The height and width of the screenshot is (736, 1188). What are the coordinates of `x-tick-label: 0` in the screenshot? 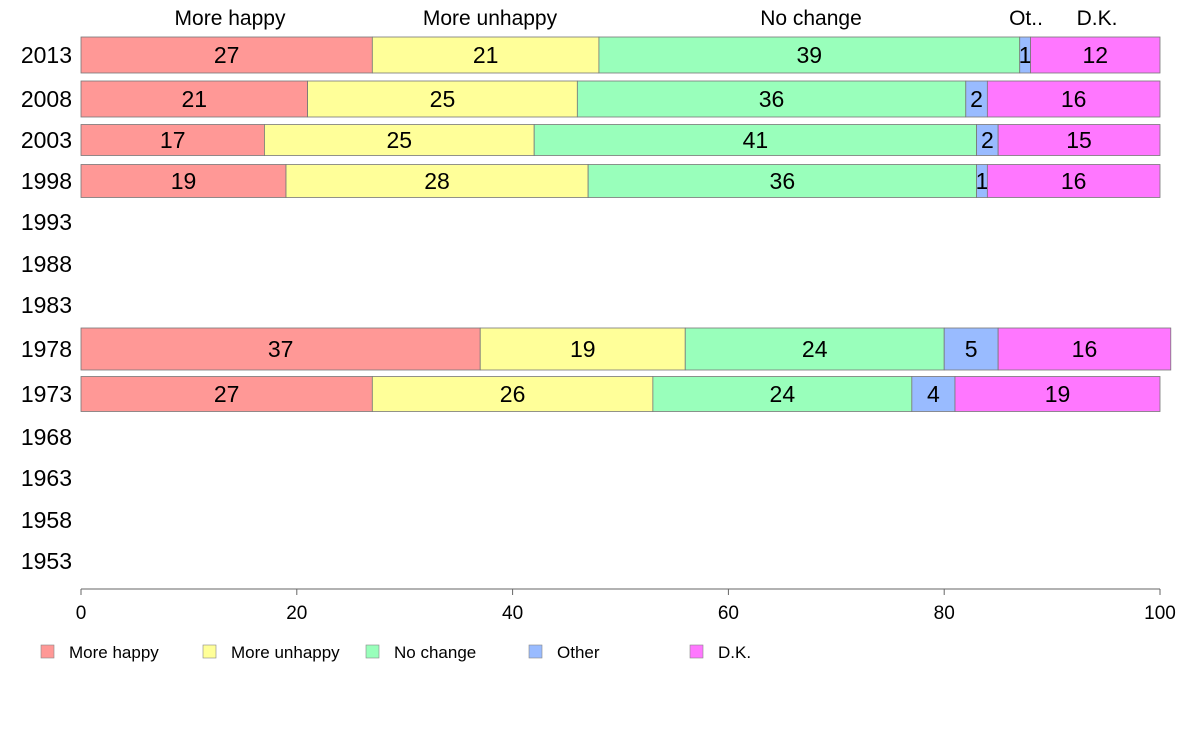 It's located at (81, 613).